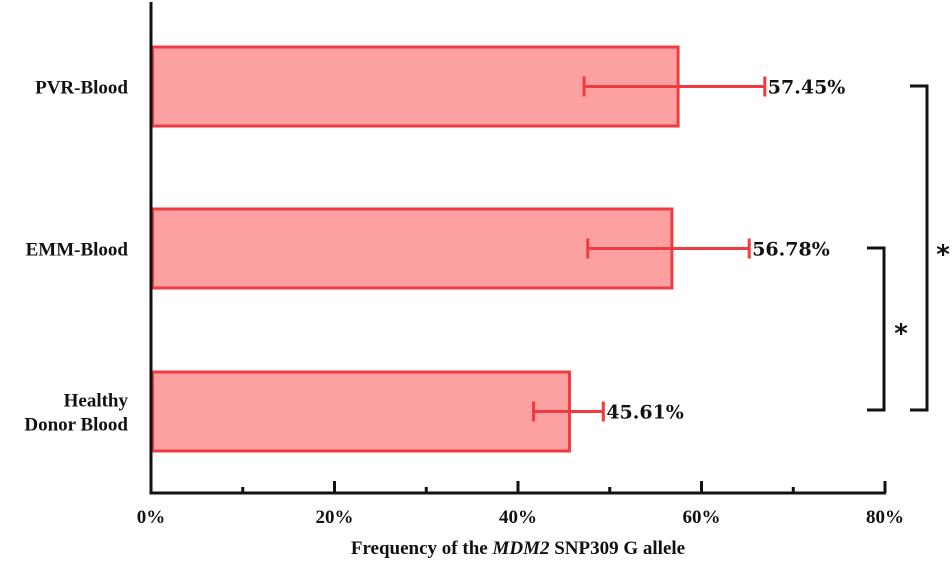  What do you see at coordinates (77, 250) in the screenshot?
I see `category-label: EMM-Blood` at bounding box center [77, 250].